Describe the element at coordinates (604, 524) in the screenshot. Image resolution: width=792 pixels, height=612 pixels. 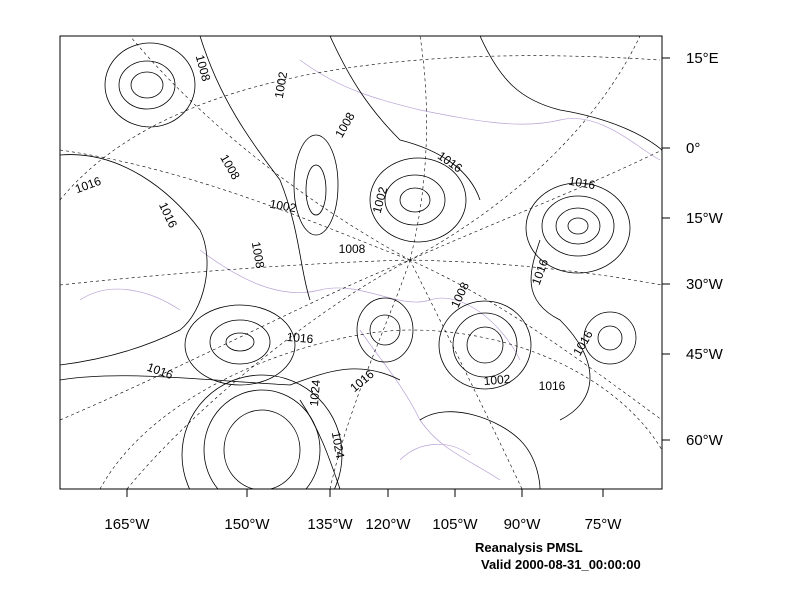
I see `lon-label: 75°W` at that location.